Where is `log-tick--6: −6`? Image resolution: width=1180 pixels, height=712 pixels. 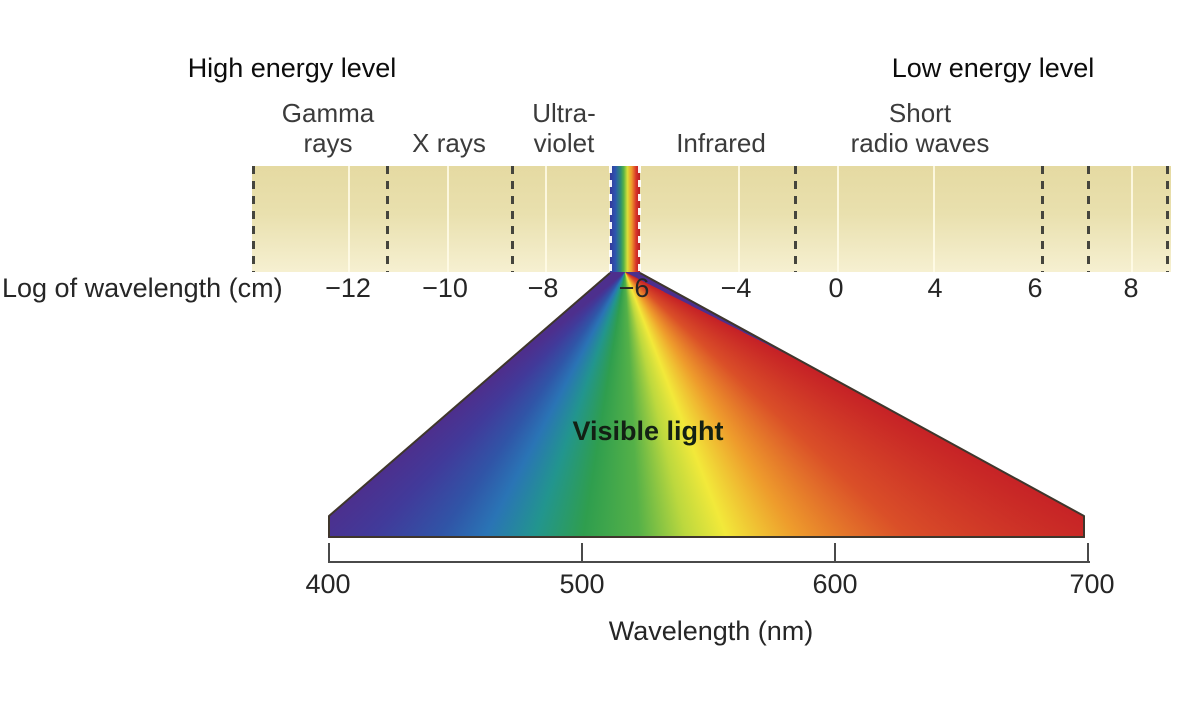 log-tick--6: −6 is located at coordinates (634, 288).